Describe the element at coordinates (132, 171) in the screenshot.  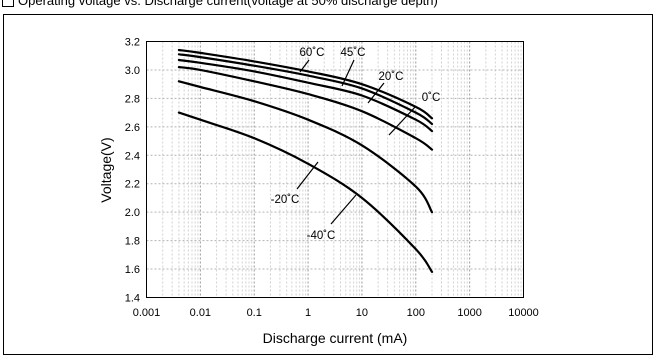
I see `y-tick-labels: 1.4 1.6 1.8 2.0 2.2 2.4 2.6 2.8 3.0 3.2` at that location.